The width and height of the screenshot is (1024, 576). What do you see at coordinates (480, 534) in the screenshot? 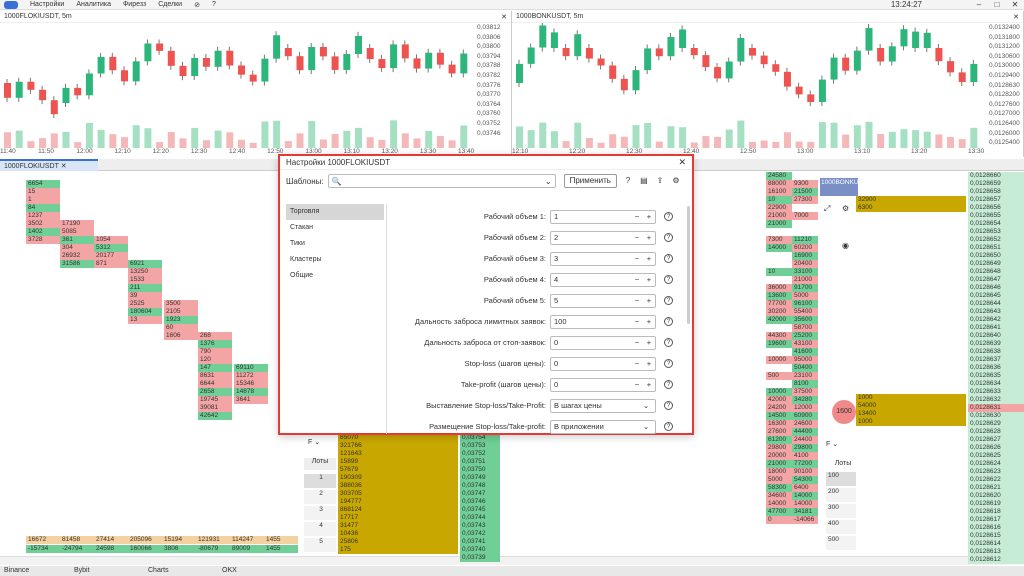
I see `book-price: 0,03742` at bounding box center [480, 534].